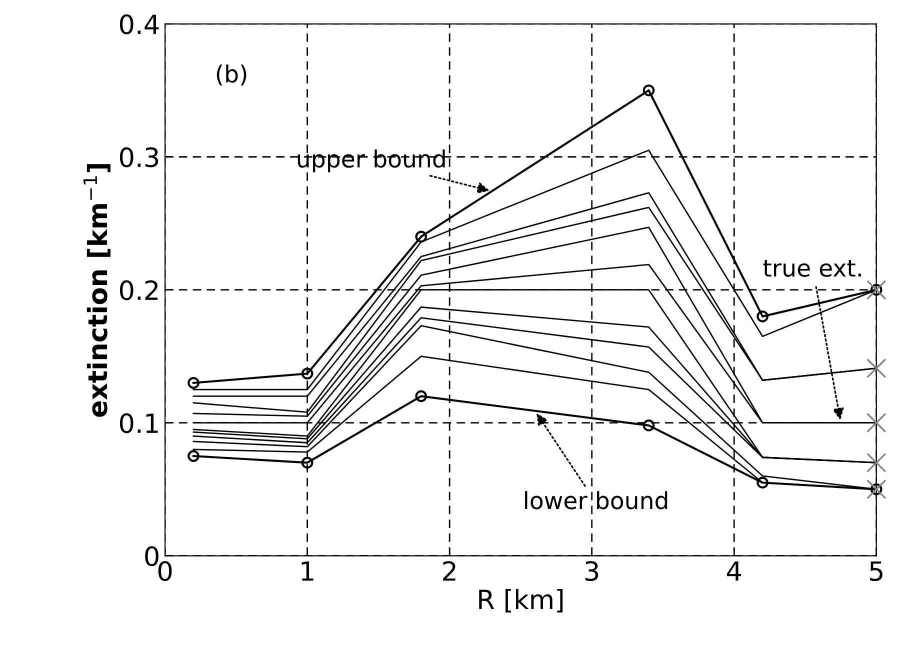 The height and width of the screenshot is (664, 897). What do you see at coordinates (812, 268) in the screenshot?
I see `annotation: true ext.` at bounding box center [812, 268].